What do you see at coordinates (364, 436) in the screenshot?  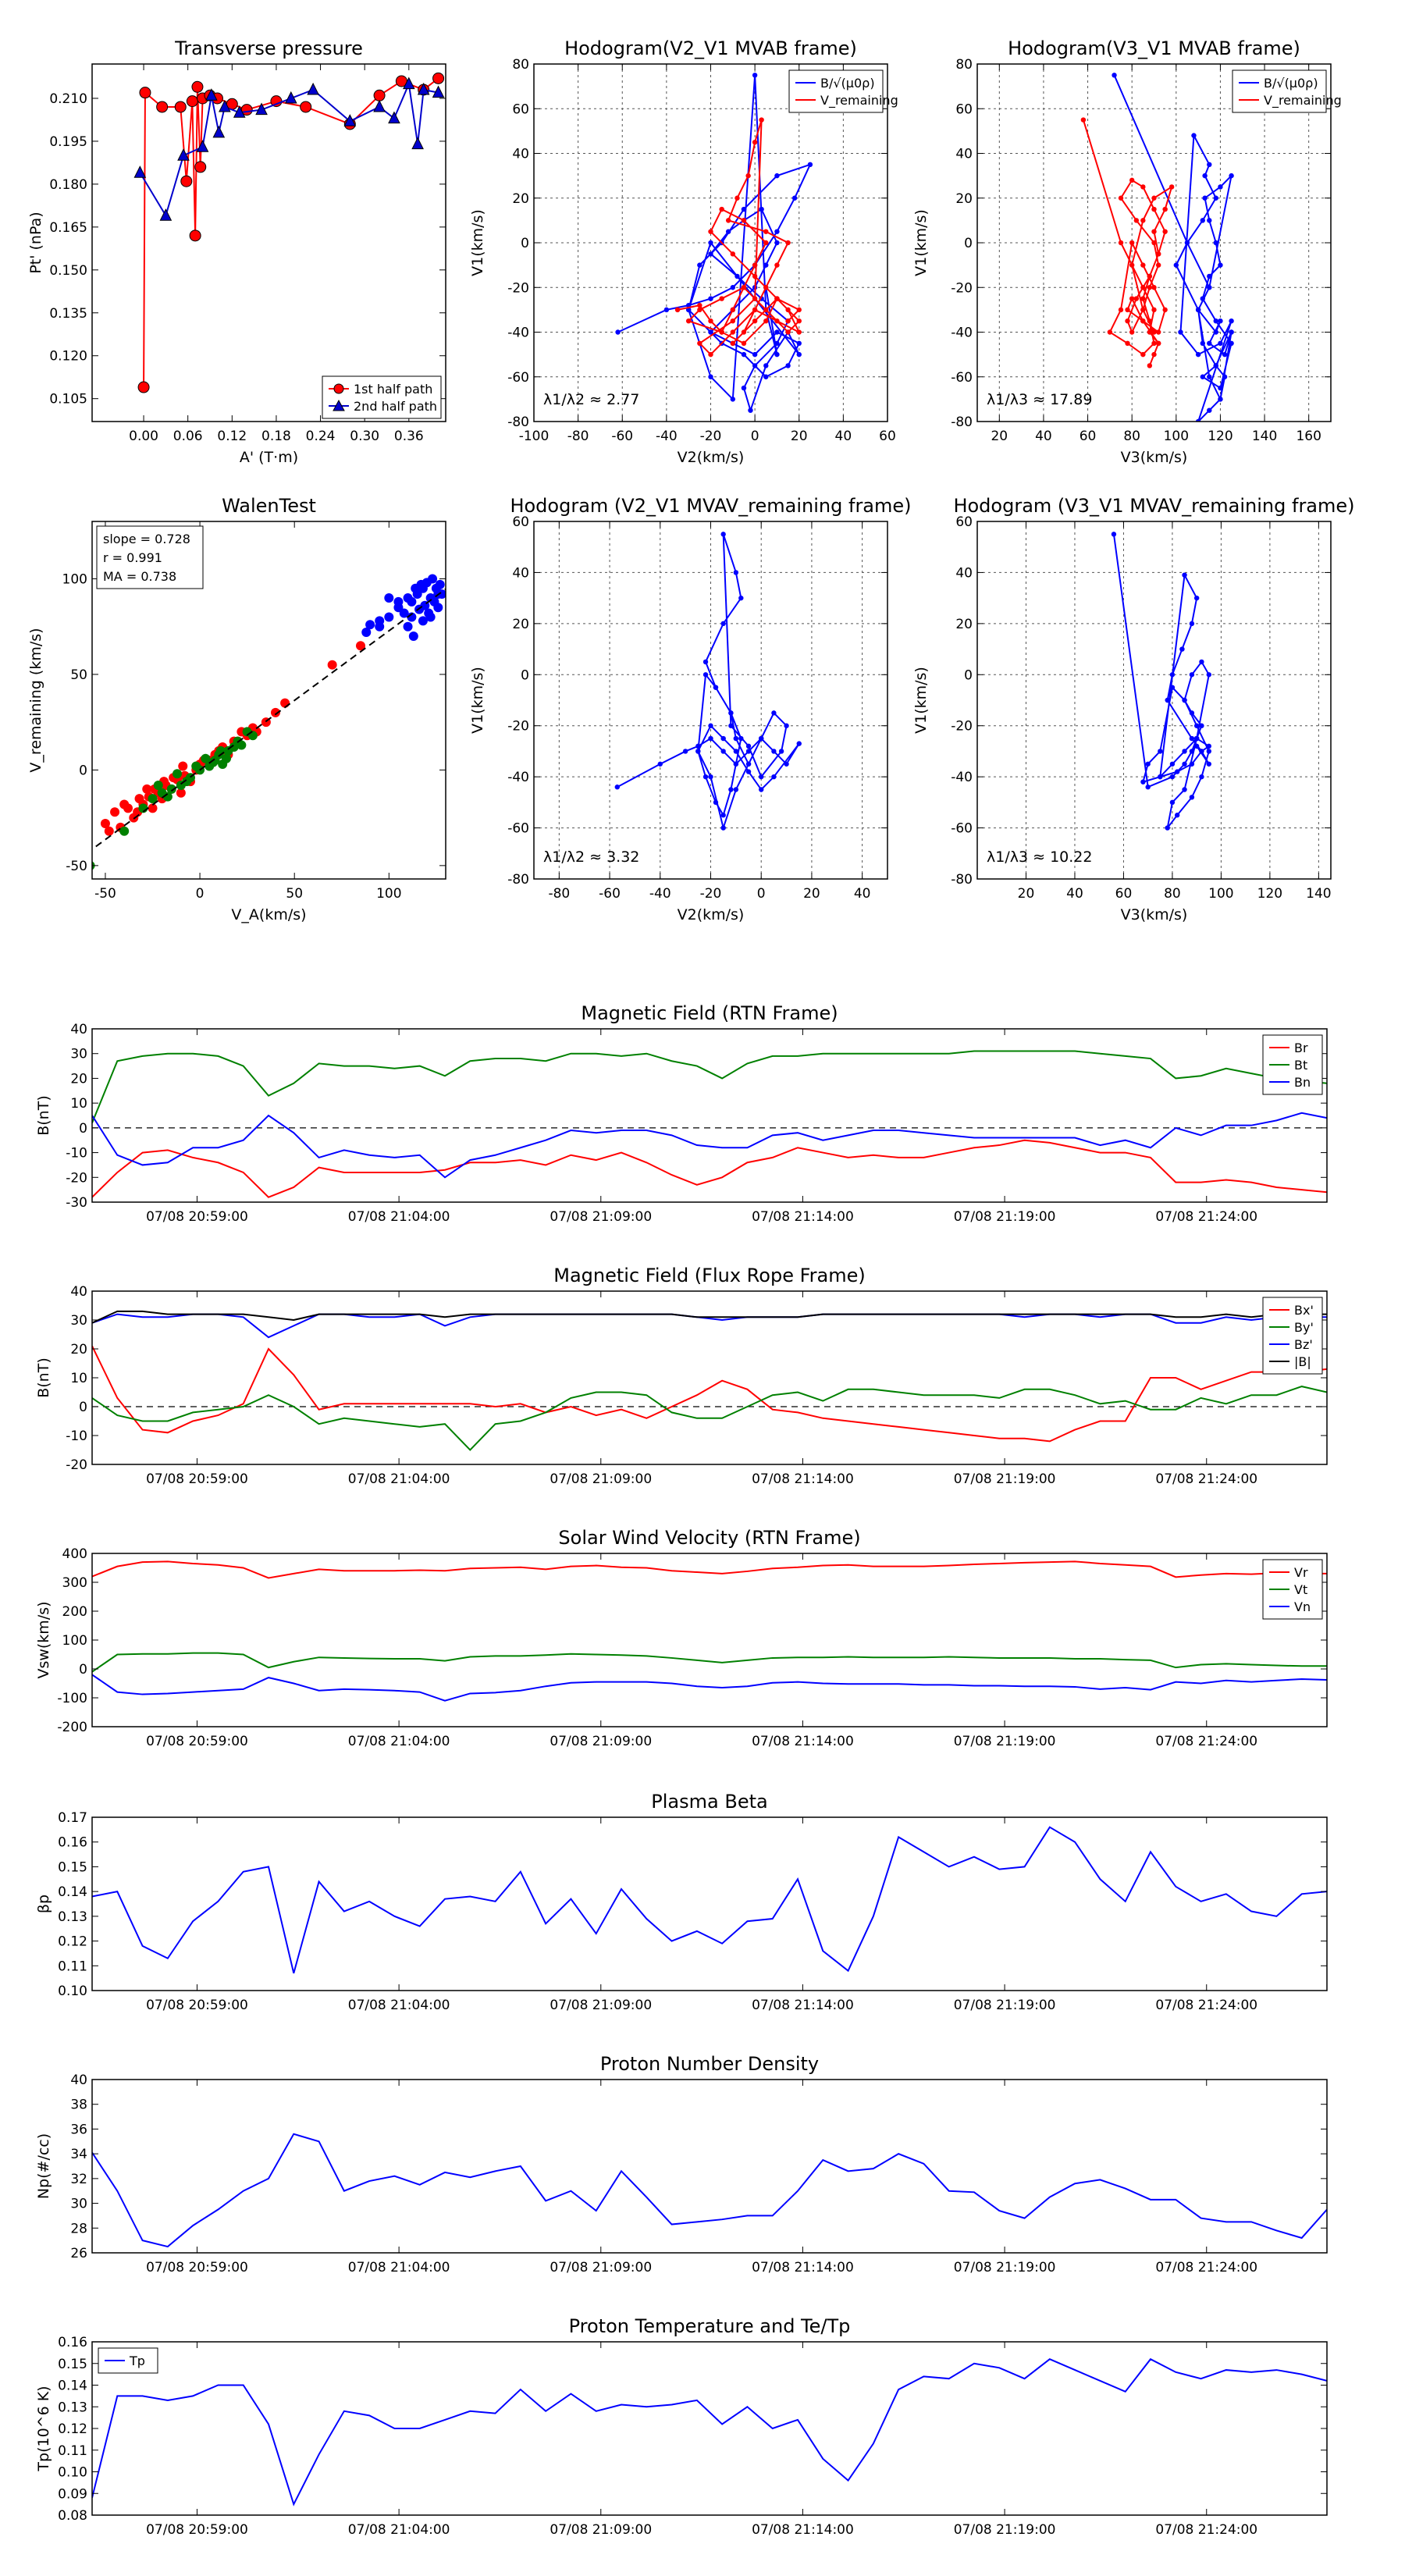 I see `x-tick-label: 0.30` at bounding box center [364, 436].